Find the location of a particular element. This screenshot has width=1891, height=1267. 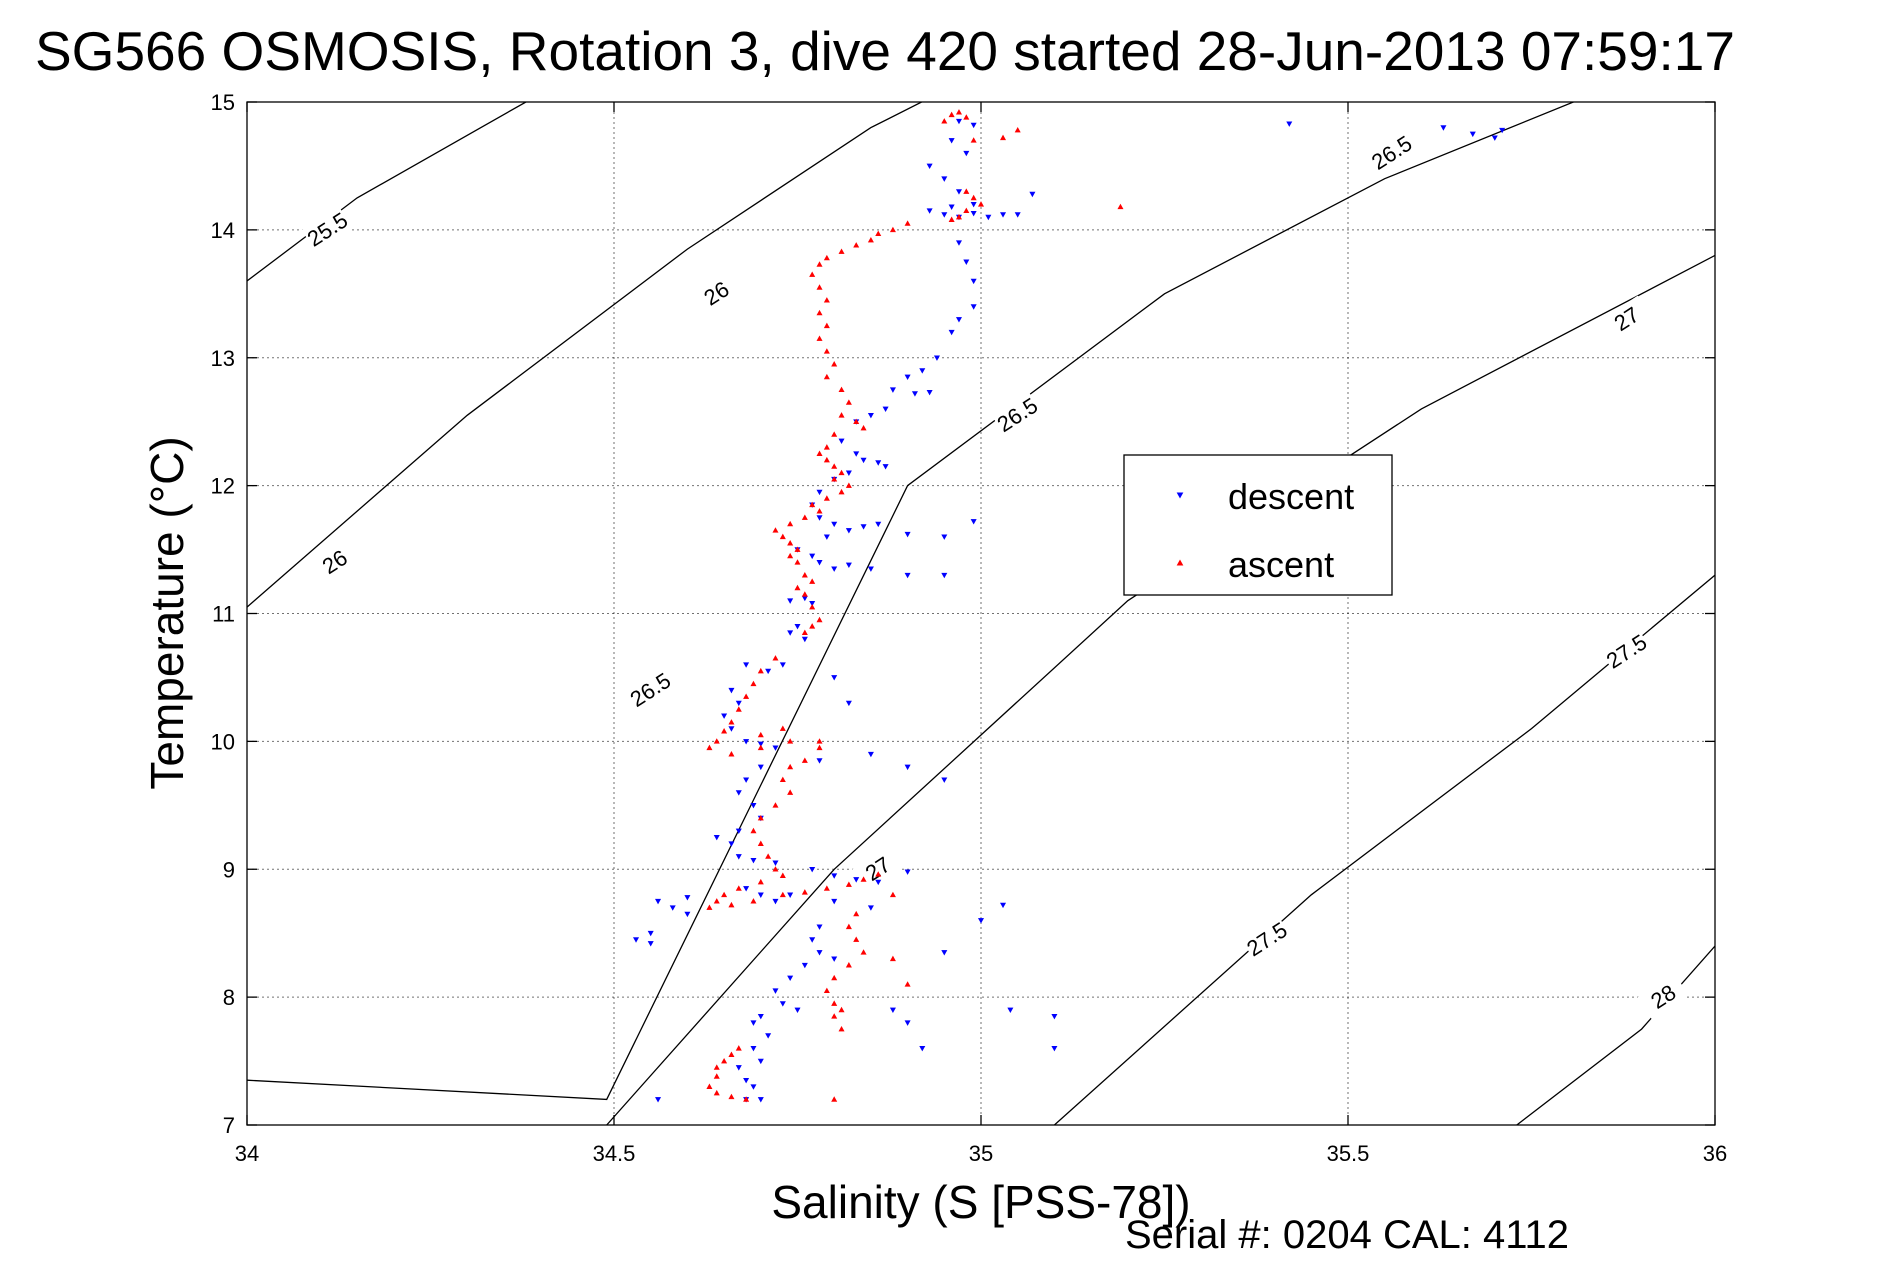

legend-label-descent: descent is located at coordinates (1291, 496).